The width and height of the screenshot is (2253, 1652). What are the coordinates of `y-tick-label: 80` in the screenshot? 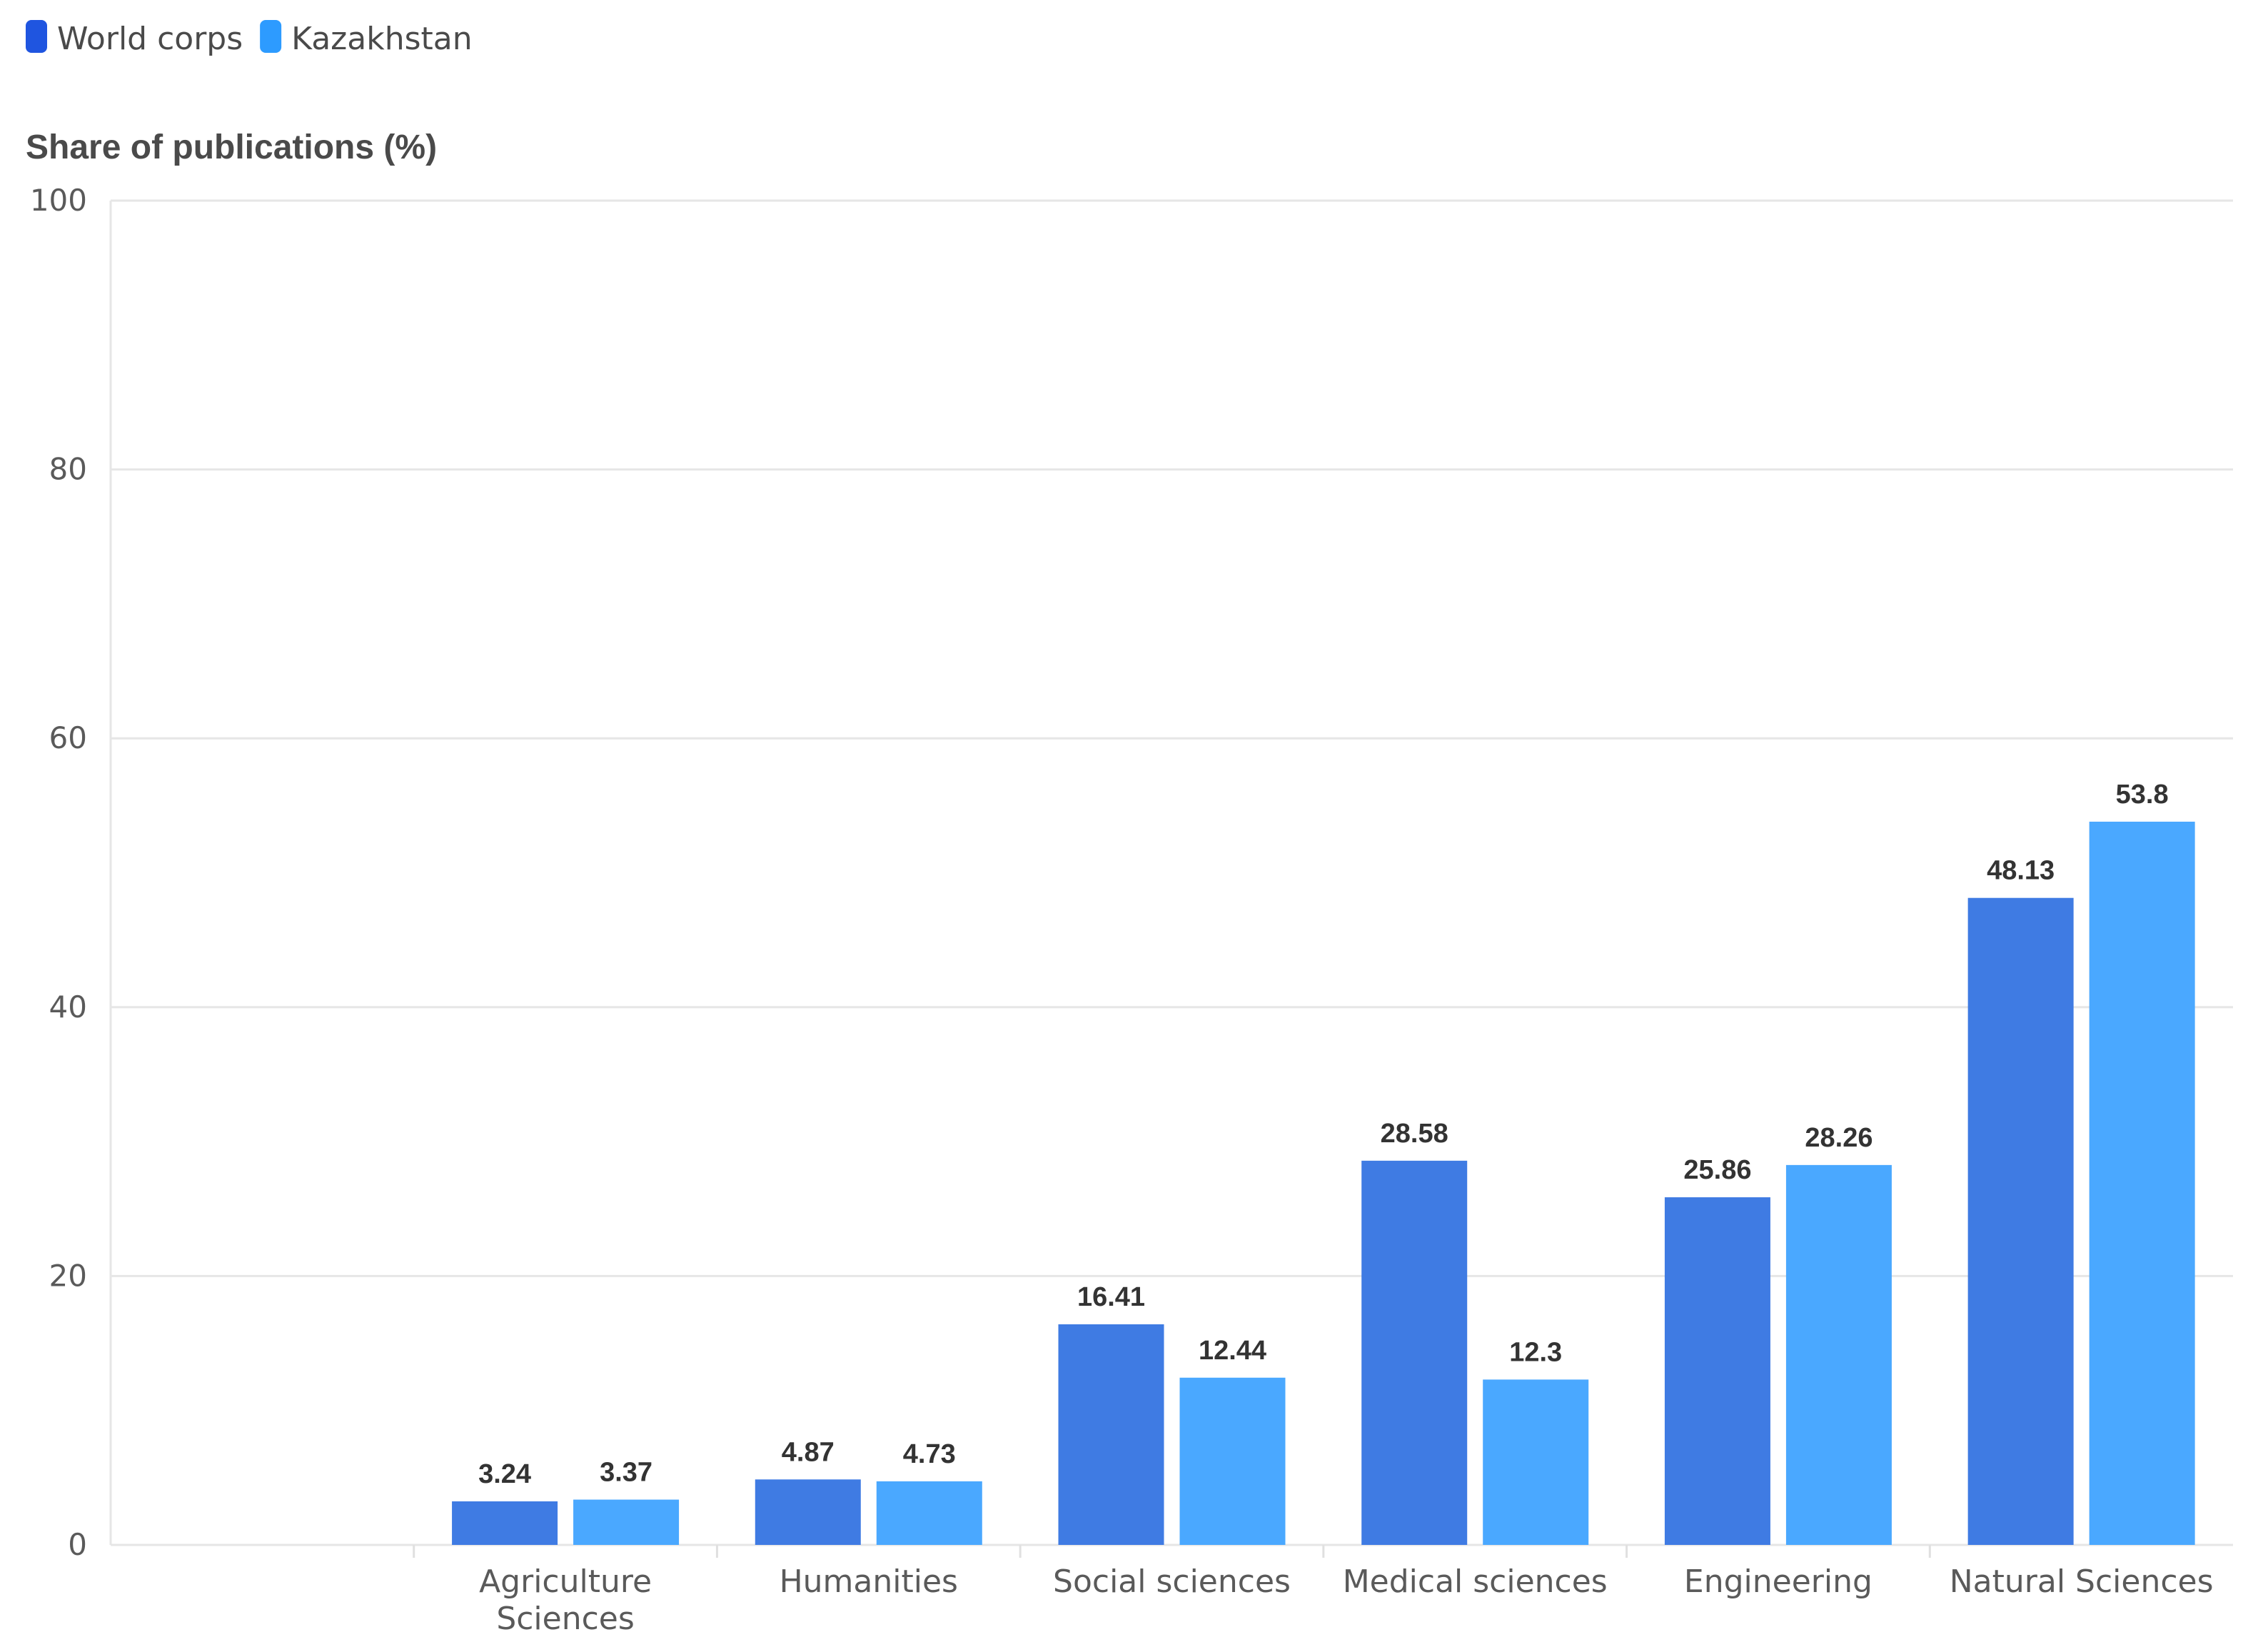 It's located at (68, 470).